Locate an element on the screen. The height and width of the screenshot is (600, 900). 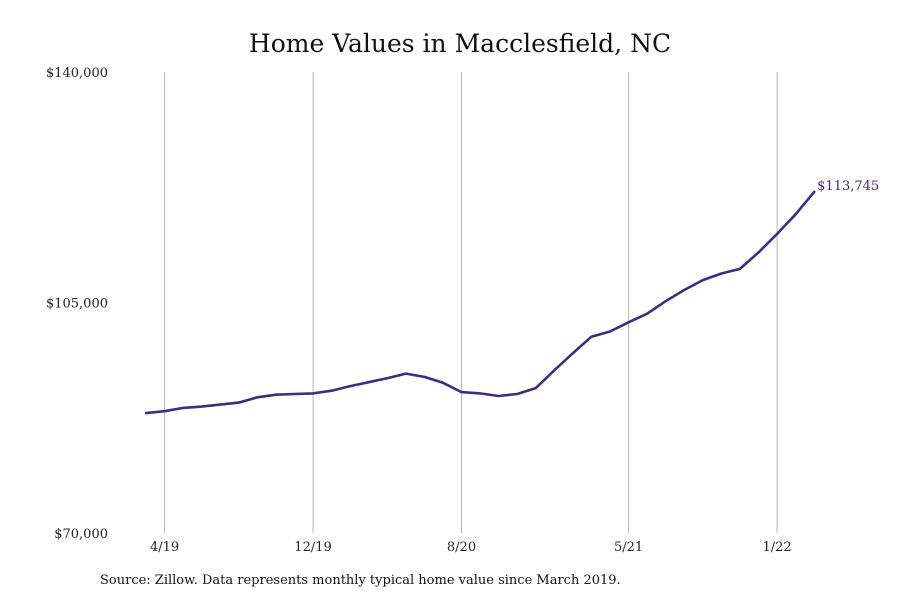
x-tick-label: 8/20 is located at coordinates (461, 547).